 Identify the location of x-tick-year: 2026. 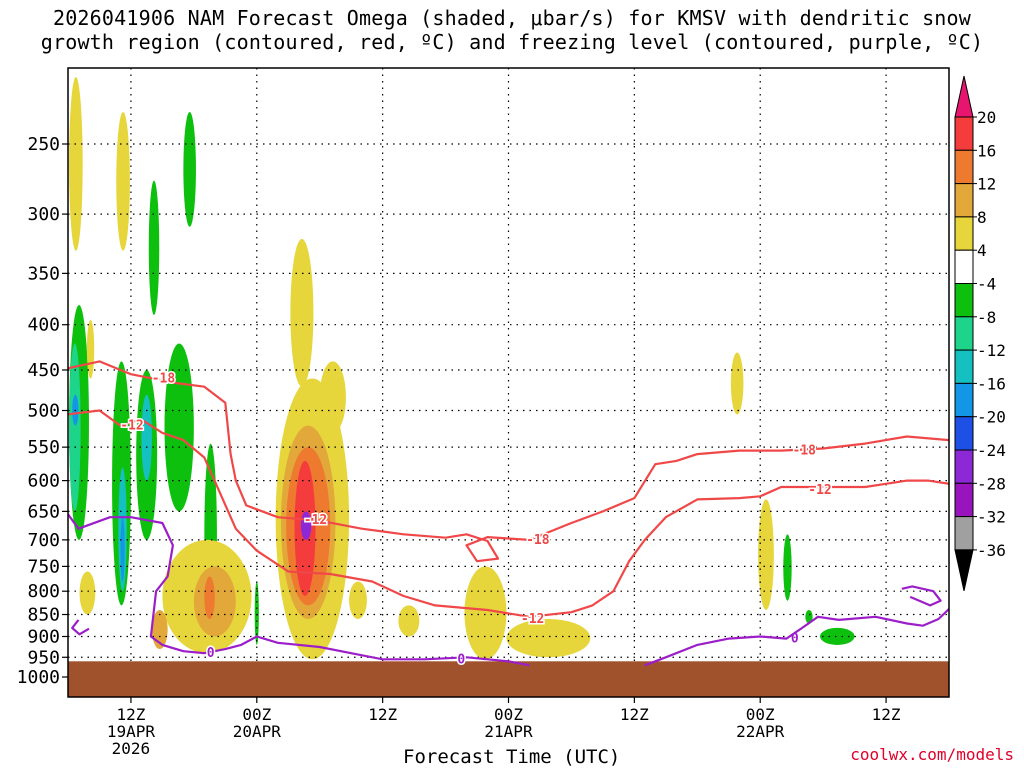
(131, 748).